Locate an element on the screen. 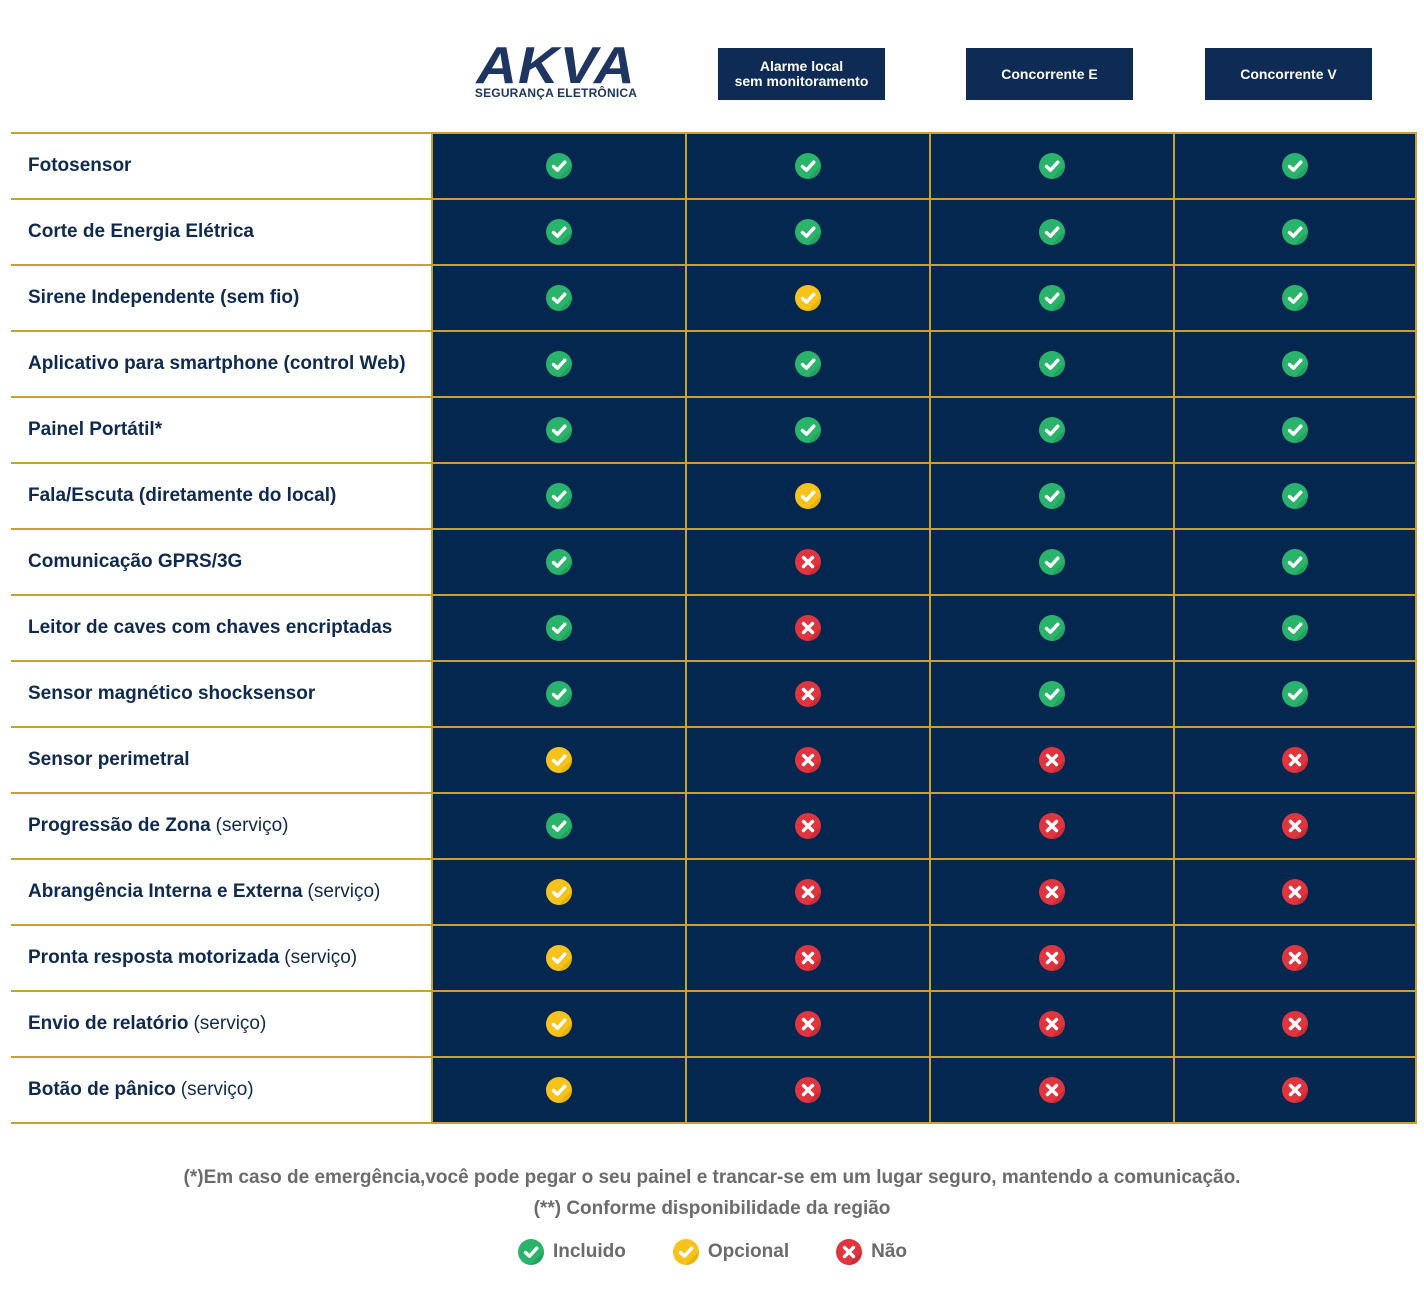  table-row: Pronta resposta motorizada (serviço) is located at coordinates (714, 957).